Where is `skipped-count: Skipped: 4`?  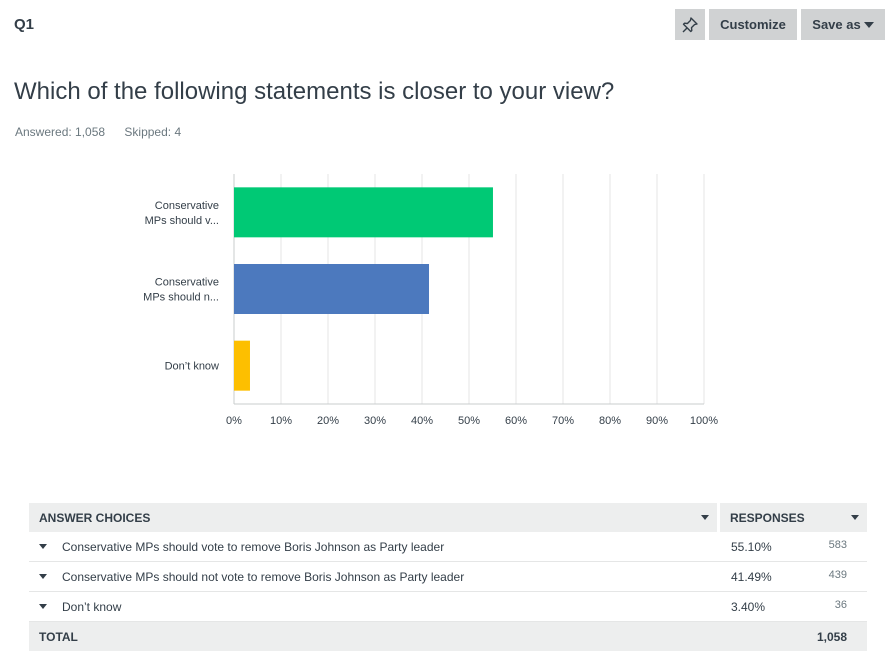
skipped-count: Skipped: 4 is located at coordinates (153, 132).